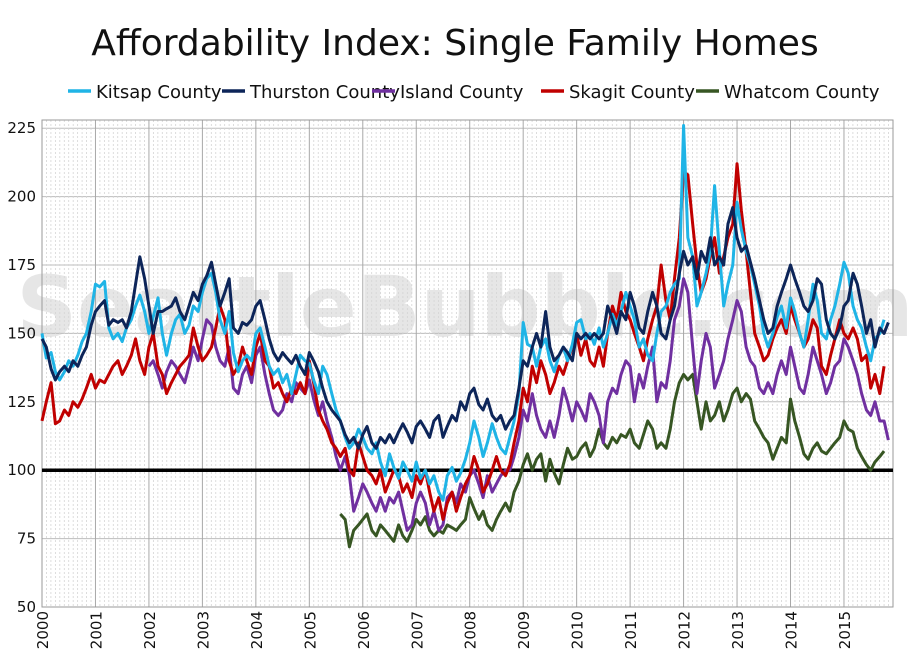  Describe the element at coordinates (43, 630) in the screenshot. I see `x-tick-label: 2000` at that location.